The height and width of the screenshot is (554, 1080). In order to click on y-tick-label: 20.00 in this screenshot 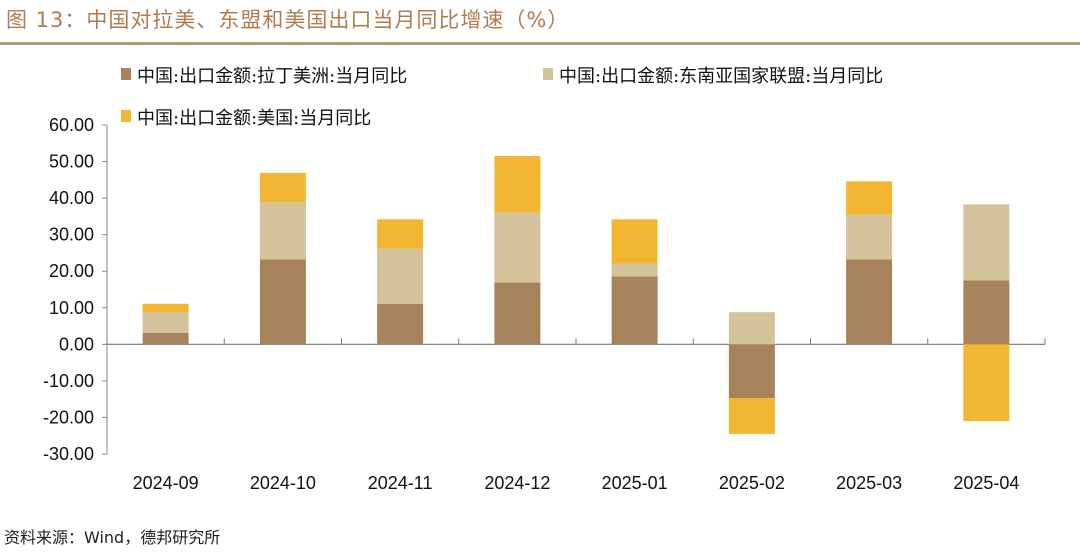, I will do `click(71, 271)`.